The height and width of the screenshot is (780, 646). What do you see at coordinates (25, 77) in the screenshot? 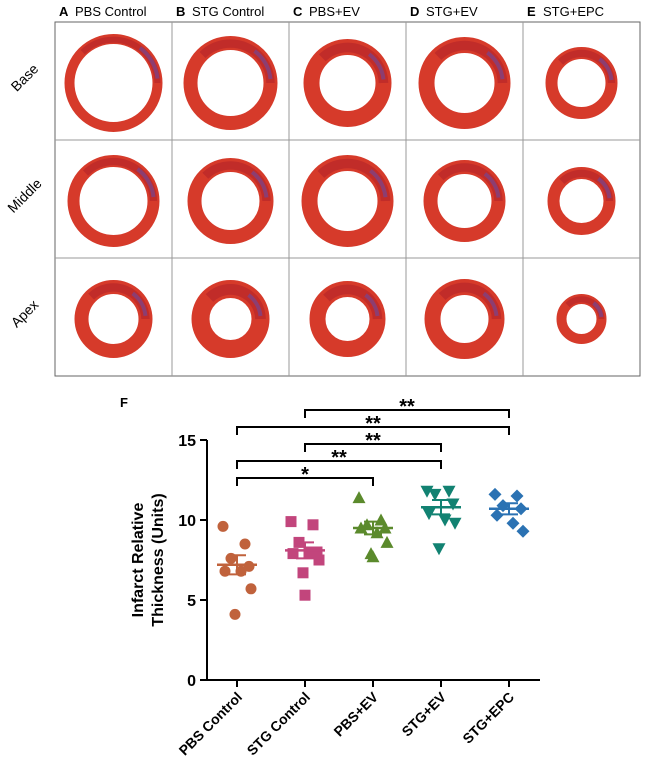
I see `row-label: Base` at bounding box center [25, 77].